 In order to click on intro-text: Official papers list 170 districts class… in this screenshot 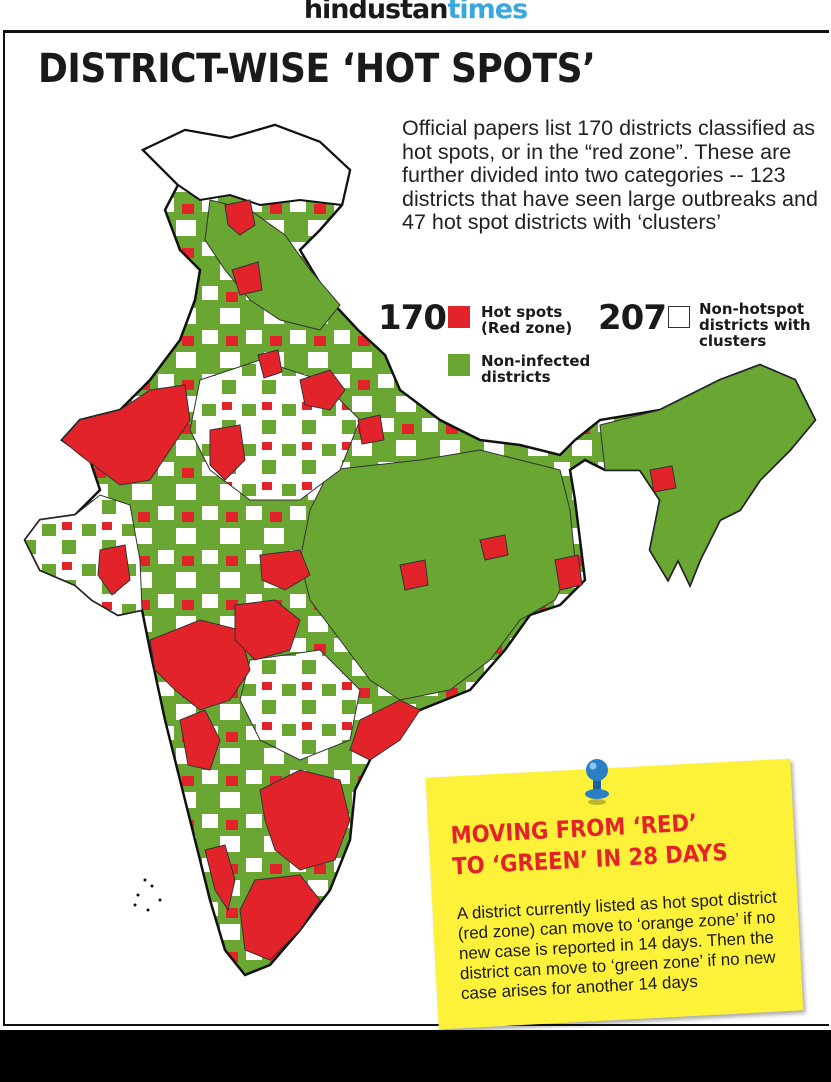, I will do `click(610, 175)`.